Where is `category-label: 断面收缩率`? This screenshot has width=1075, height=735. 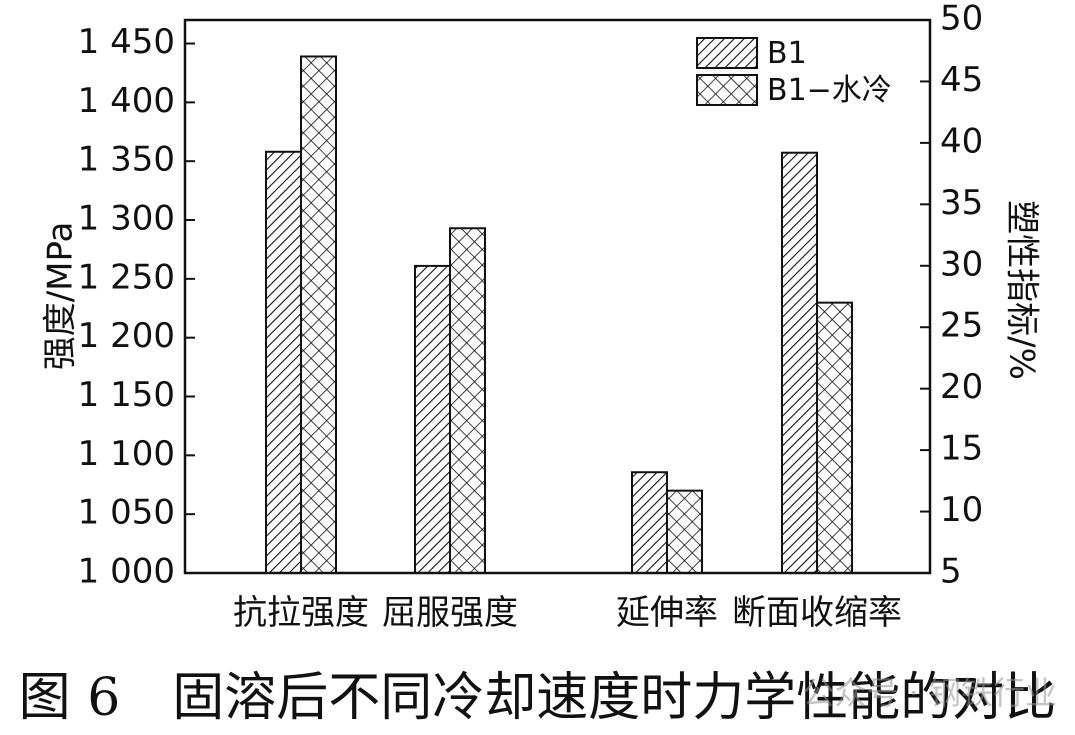 category-label: 断面收缩率 is located at coordinates (817, 613).